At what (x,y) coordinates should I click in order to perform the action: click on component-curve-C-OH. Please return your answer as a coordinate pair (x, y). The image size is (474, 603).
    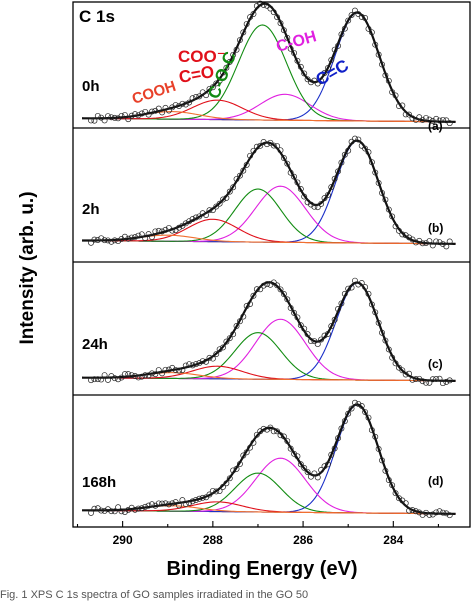
    Looking at the image, I should click on (269, 486).